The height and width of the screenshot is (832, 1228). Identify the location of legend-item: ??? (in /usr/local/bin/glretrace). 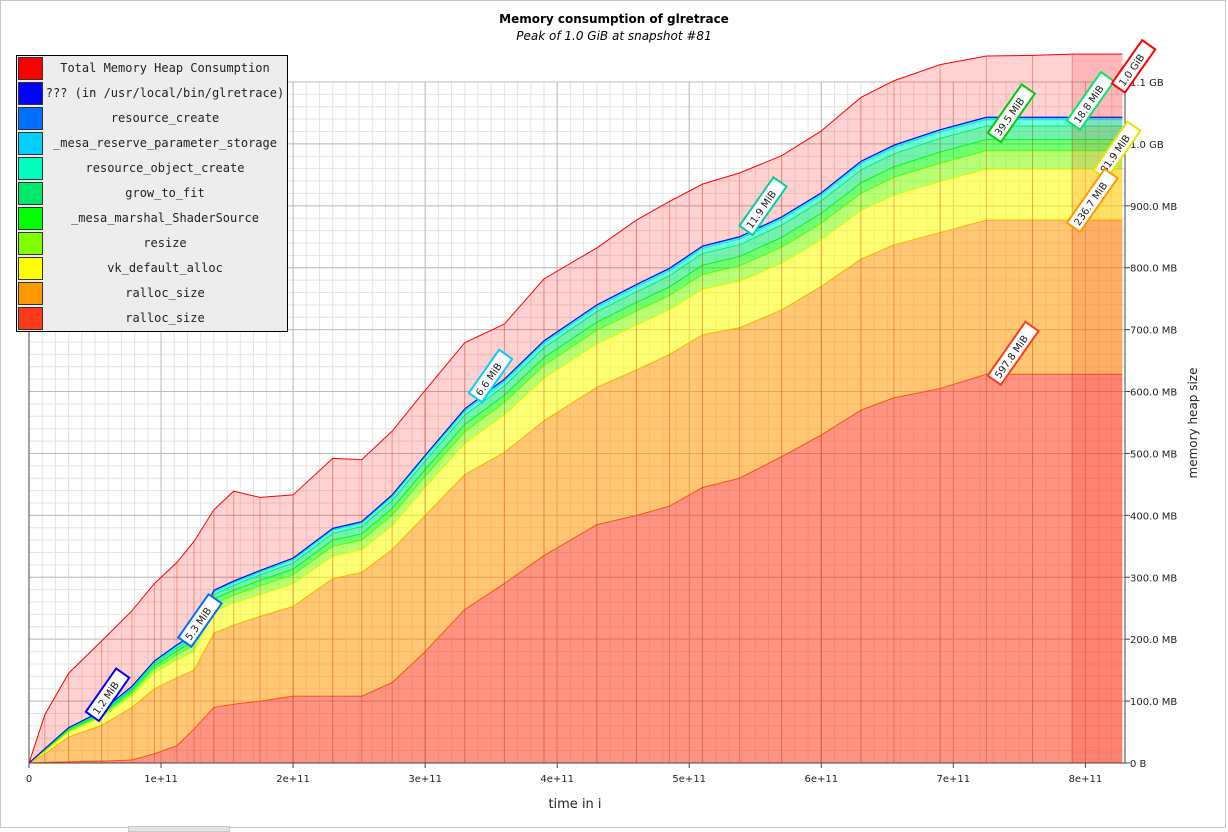
(152, 93).